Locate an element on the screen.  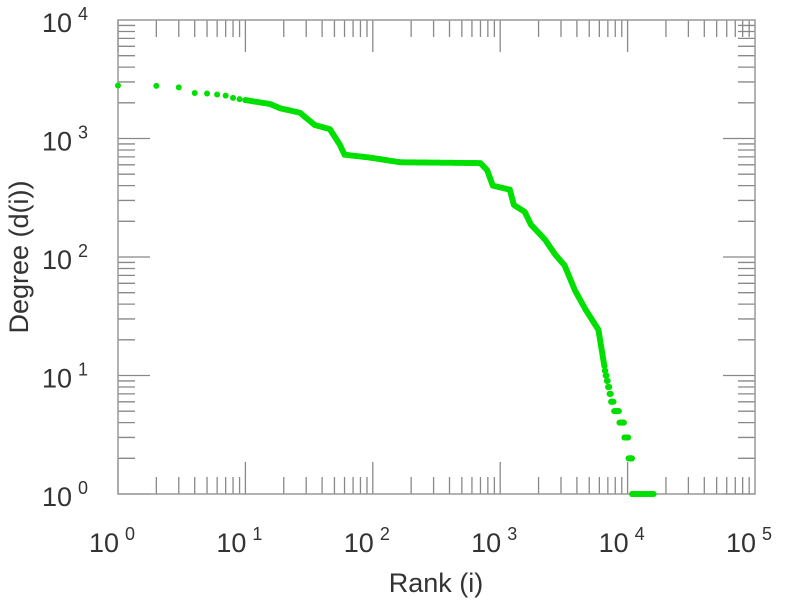
x-tick-label: 10 2 is located at coordinates (367, 541).